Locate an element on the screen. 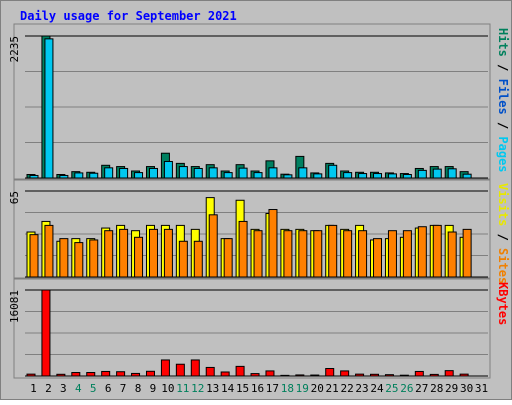  x-tick-label: 29 is located at coordinates (451, 388).